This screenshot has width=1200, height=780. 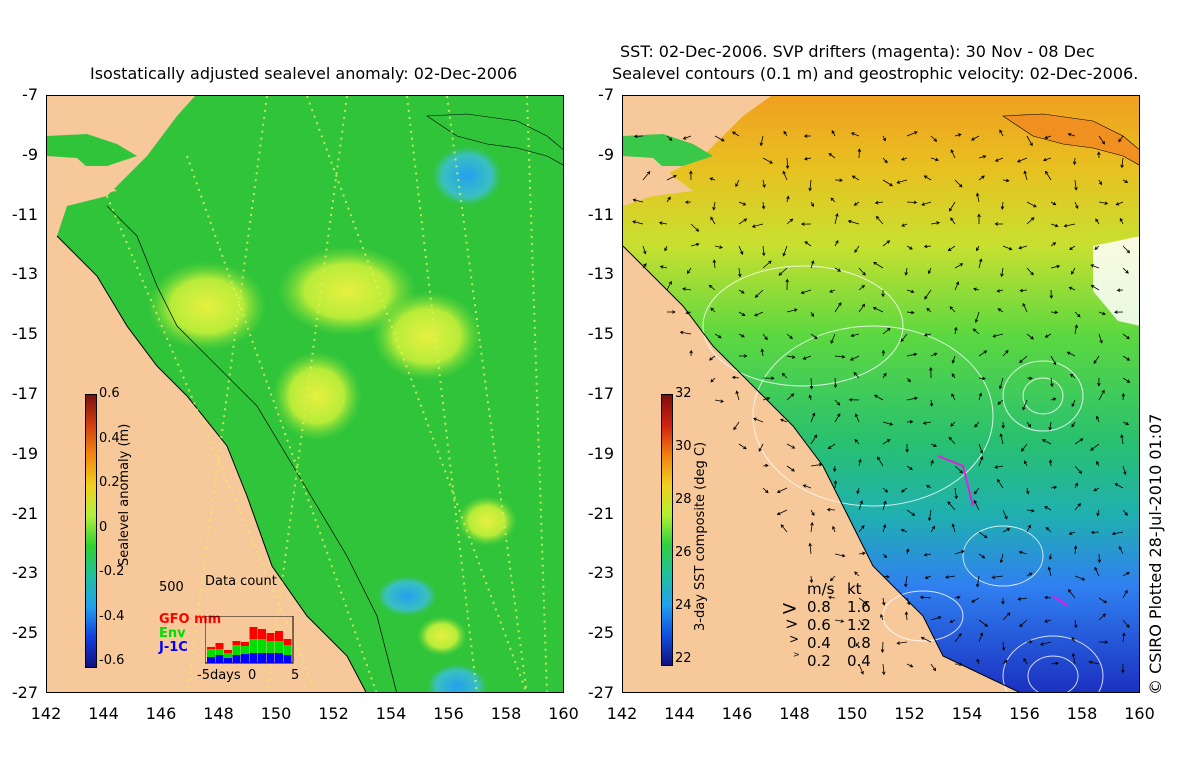 What do you see at coordinates (91, 531) in the screenshot?
I see `anomaly-colorbar` at bounding box center [91, 531].